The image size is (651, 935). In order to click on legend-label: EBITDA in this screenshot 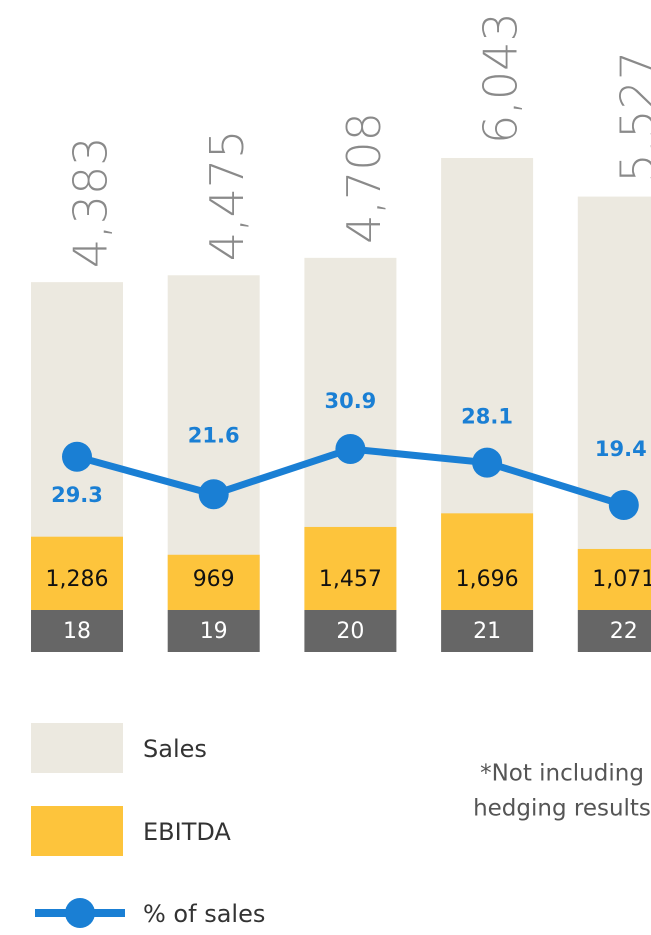, I will do `click(187, 832)`.